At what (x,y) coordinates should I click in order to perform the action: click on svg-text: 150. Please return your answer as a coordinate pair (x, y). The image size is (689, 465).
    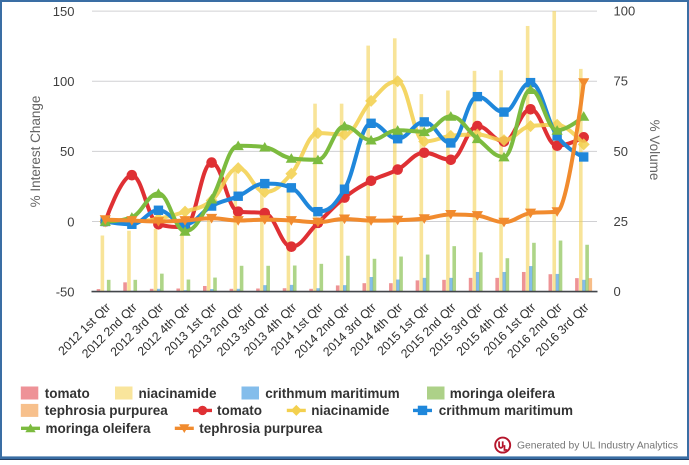
    Looking at the image, I should click on (64, 11).